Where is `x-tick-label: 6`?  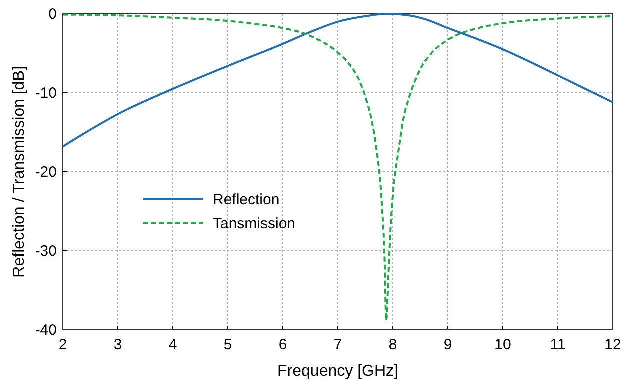
x-tick-label: 6 is located at coordinates (283, 345).